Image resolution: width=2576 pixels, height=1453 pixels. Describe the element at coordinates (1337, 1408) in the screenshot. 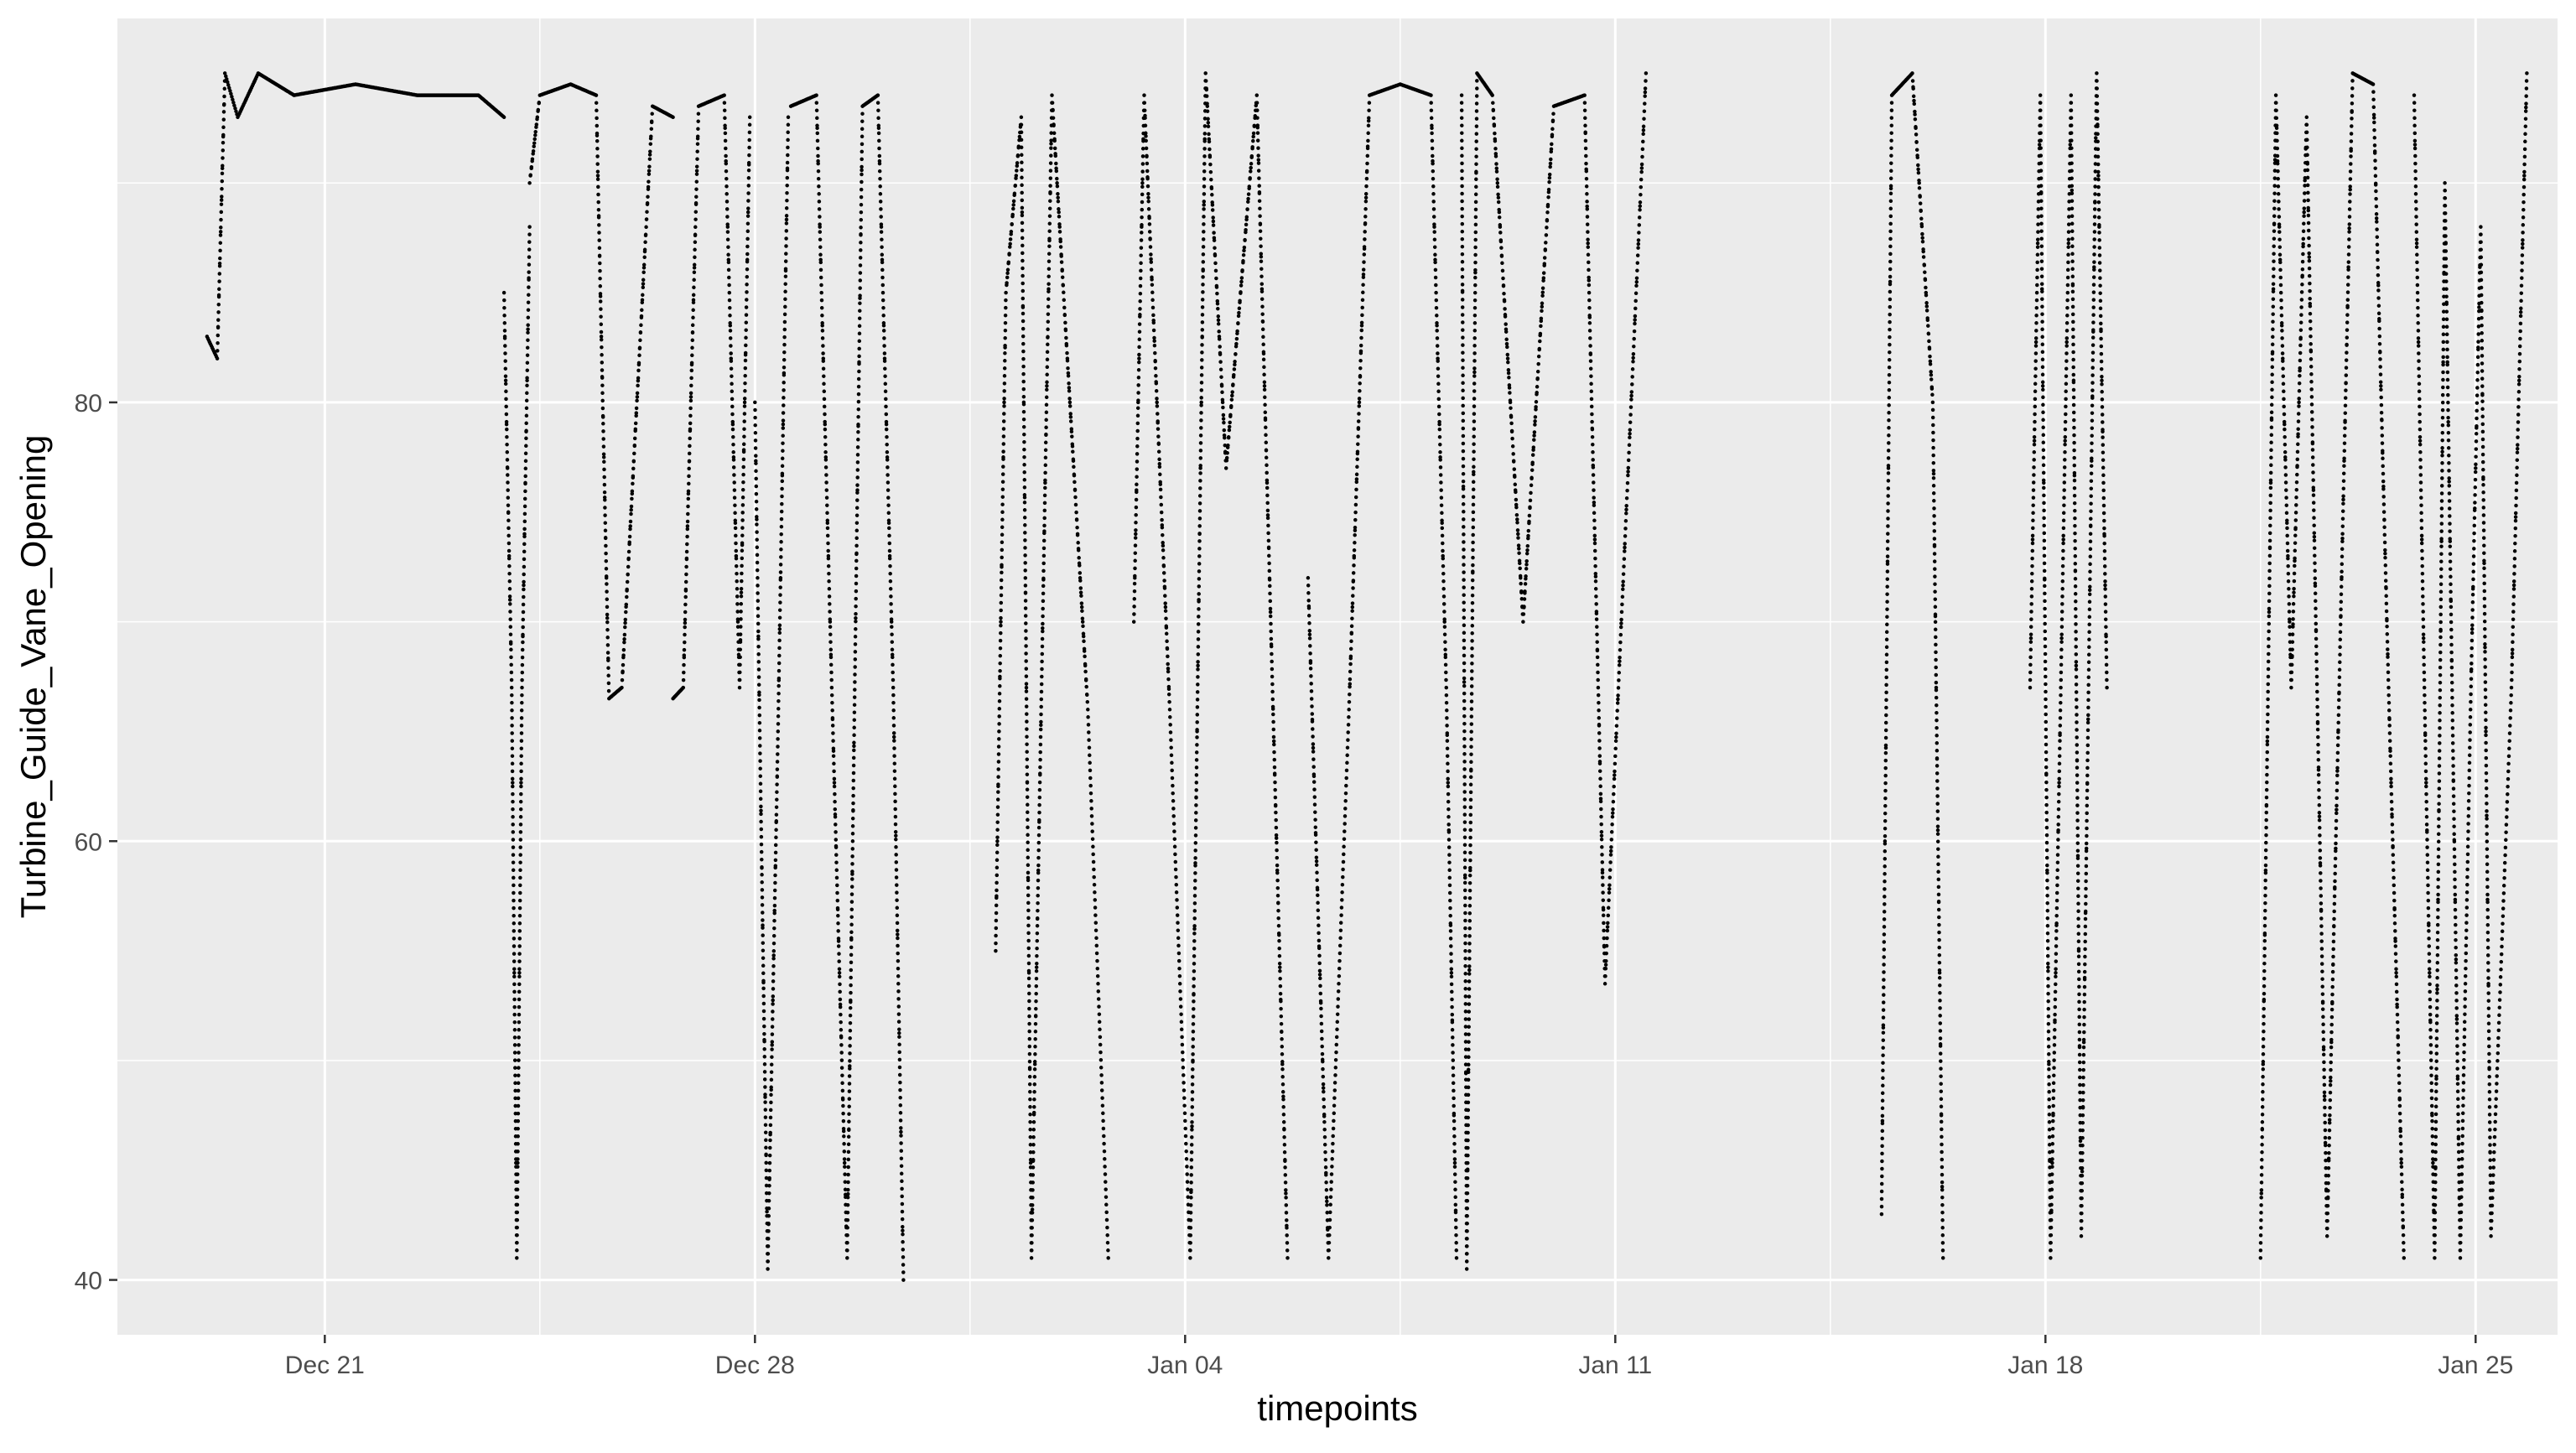

I see `x-axis-title: timepoints` at that location.